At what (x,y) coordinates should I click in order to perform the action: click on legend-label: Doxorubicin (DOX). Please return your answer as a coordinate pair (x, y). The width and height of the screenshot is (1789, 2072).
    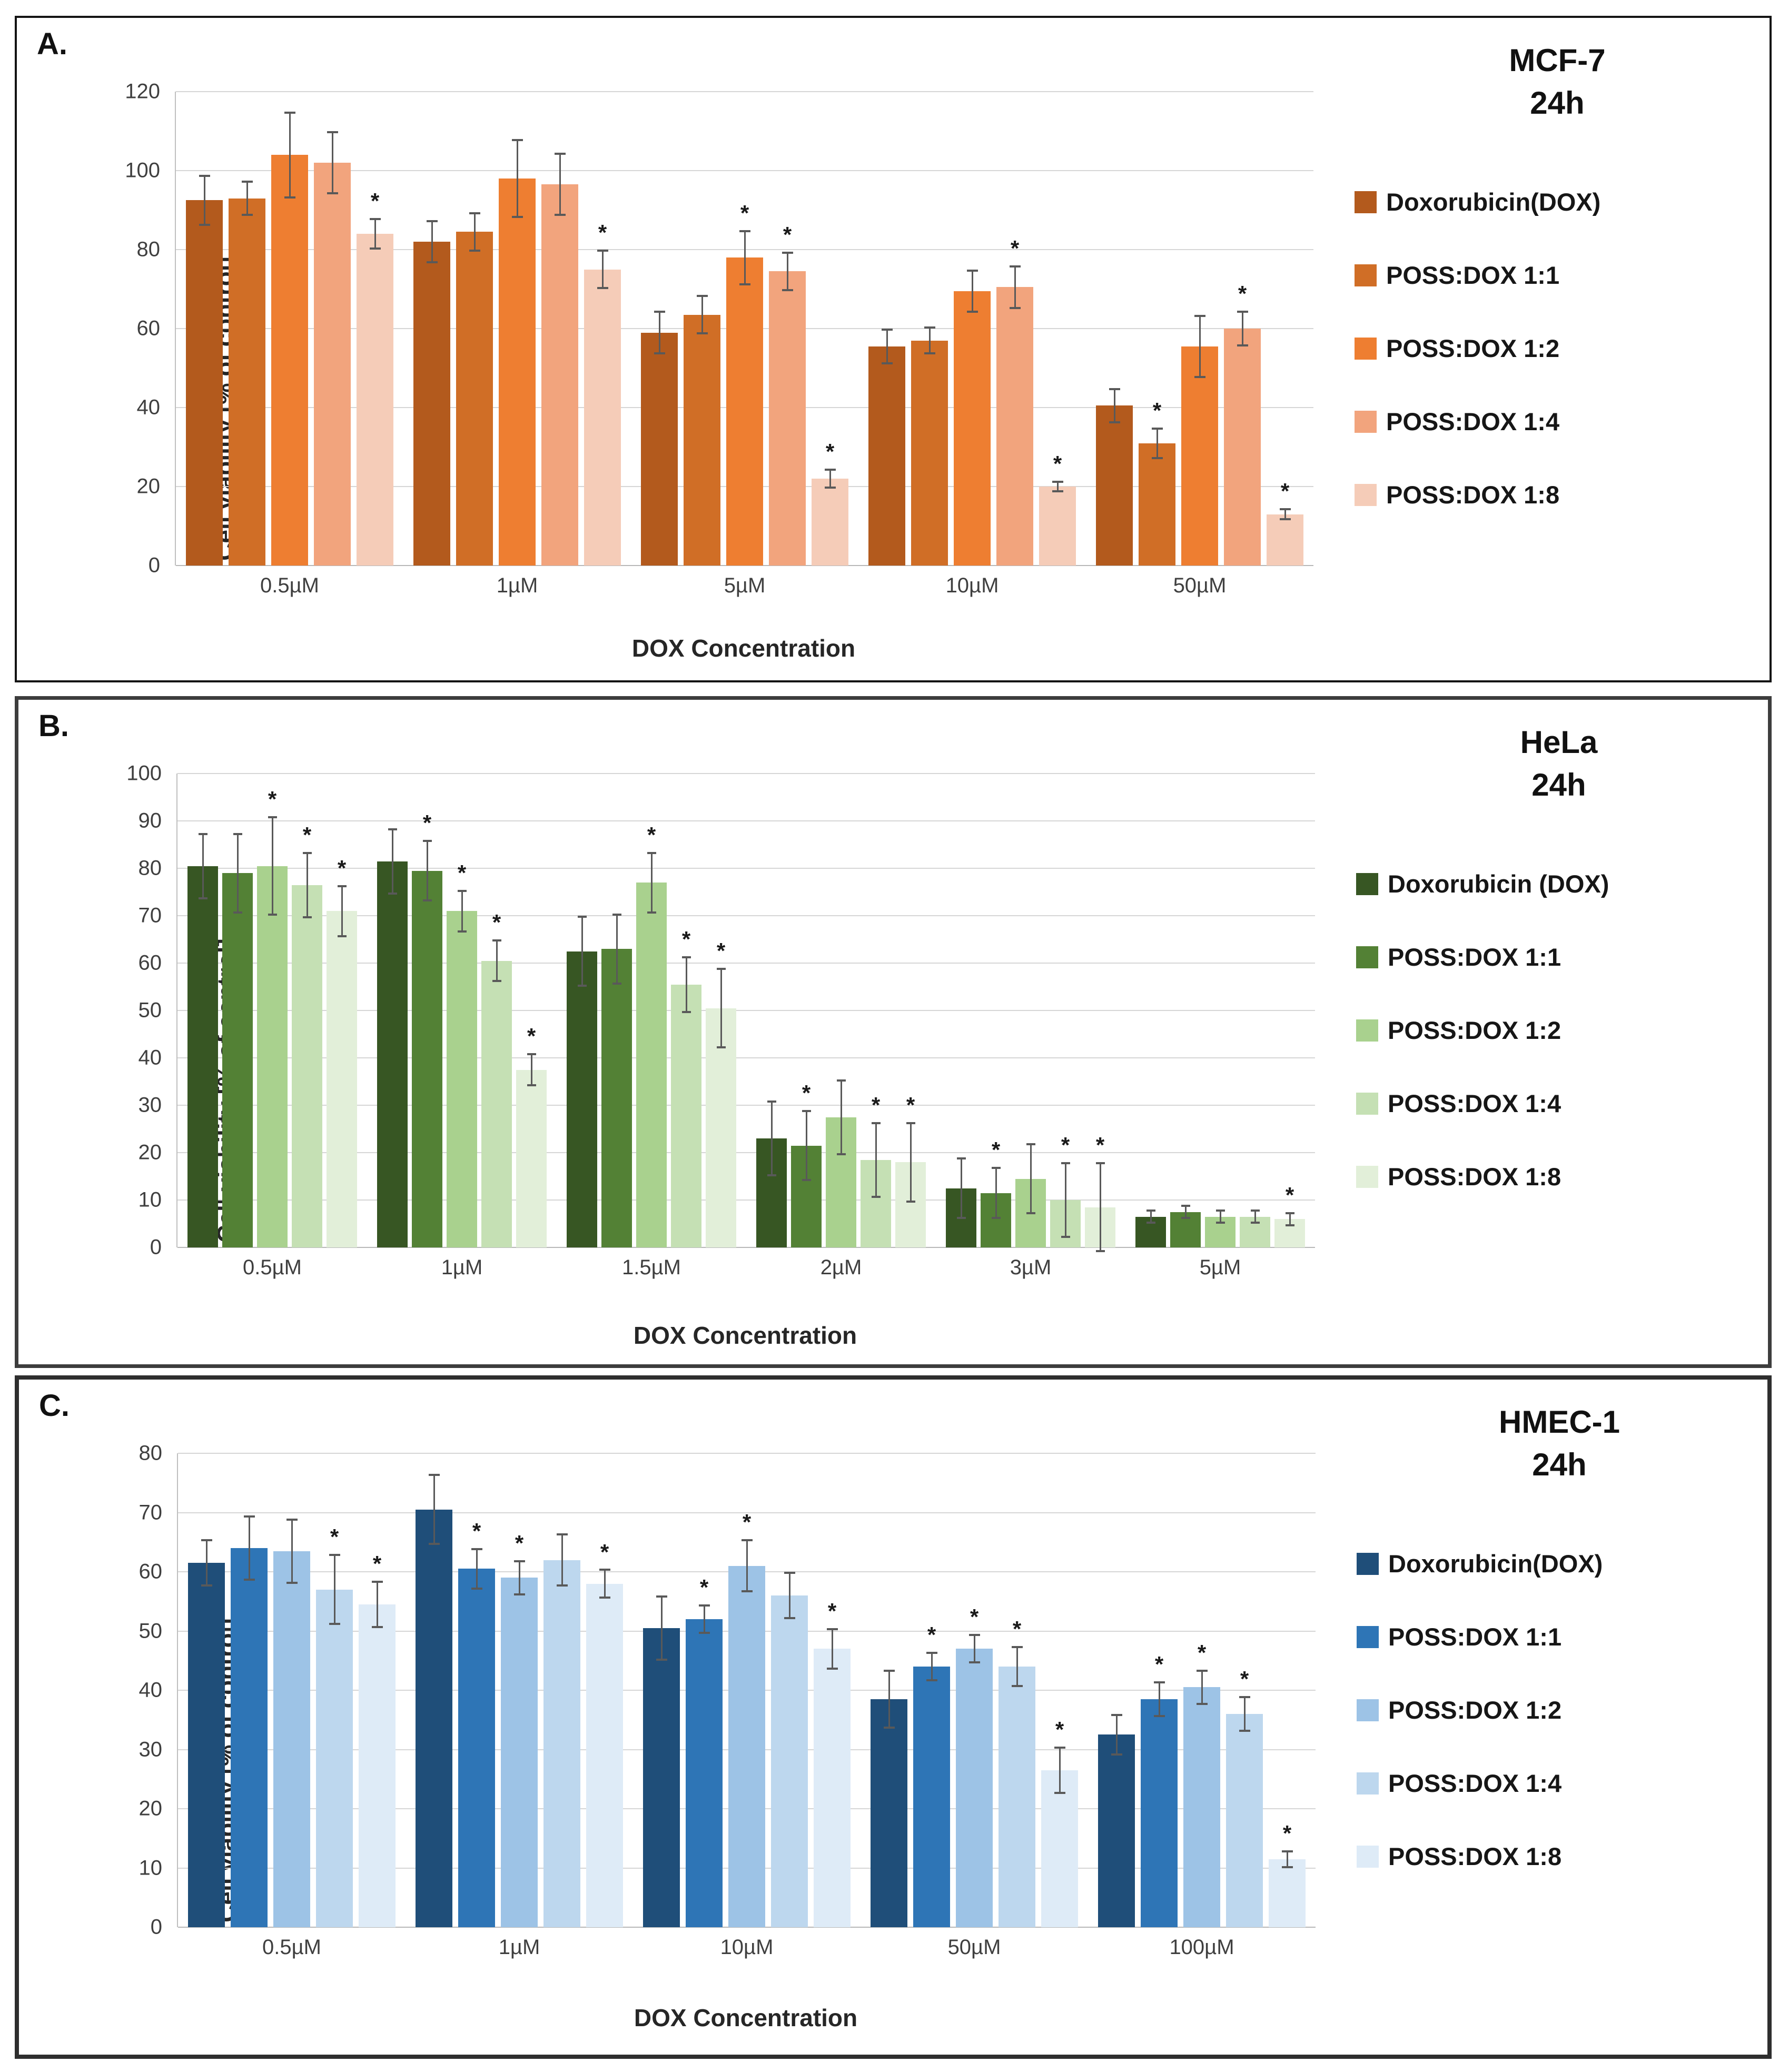
    Looking at the image, I should click on (1498, 884).